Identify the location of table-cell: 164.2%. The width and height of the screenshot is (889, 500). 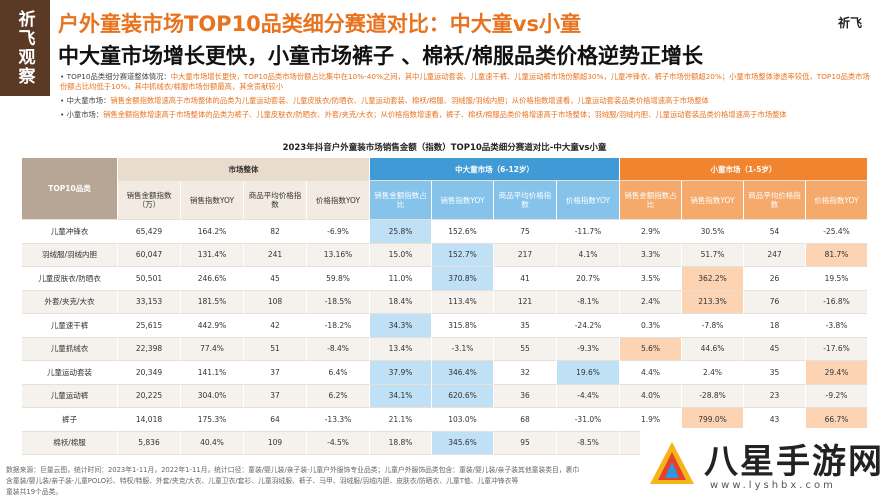
(212, 232).